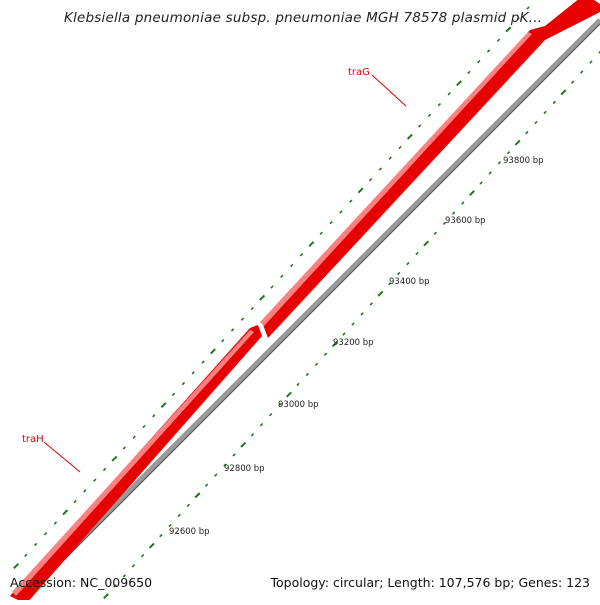 The image size is (600, 605). What do you see at coordinates (33, 439) in the screenshot?
I see `gene-label-traH: traH` at bounding box center [33, 439].